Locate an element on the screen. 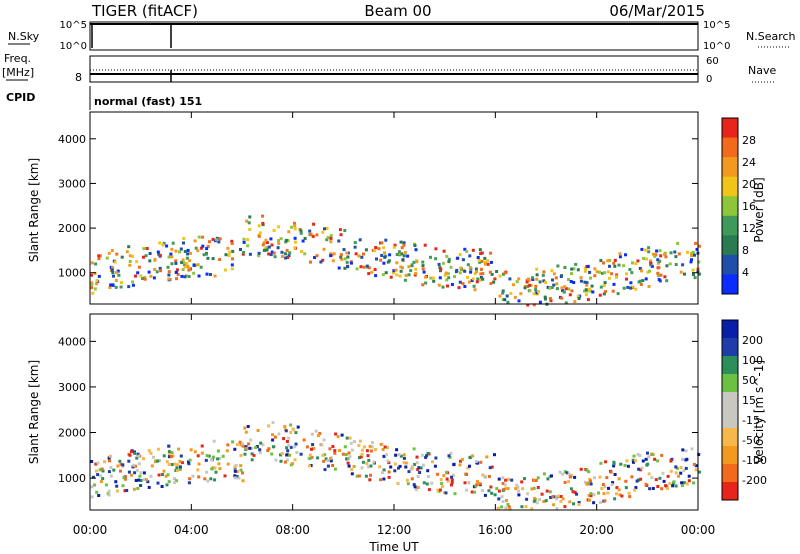 The height and width of the screenshot is (554, 800). x-tick-label: 08:00 is located at coordinates (292, 530).